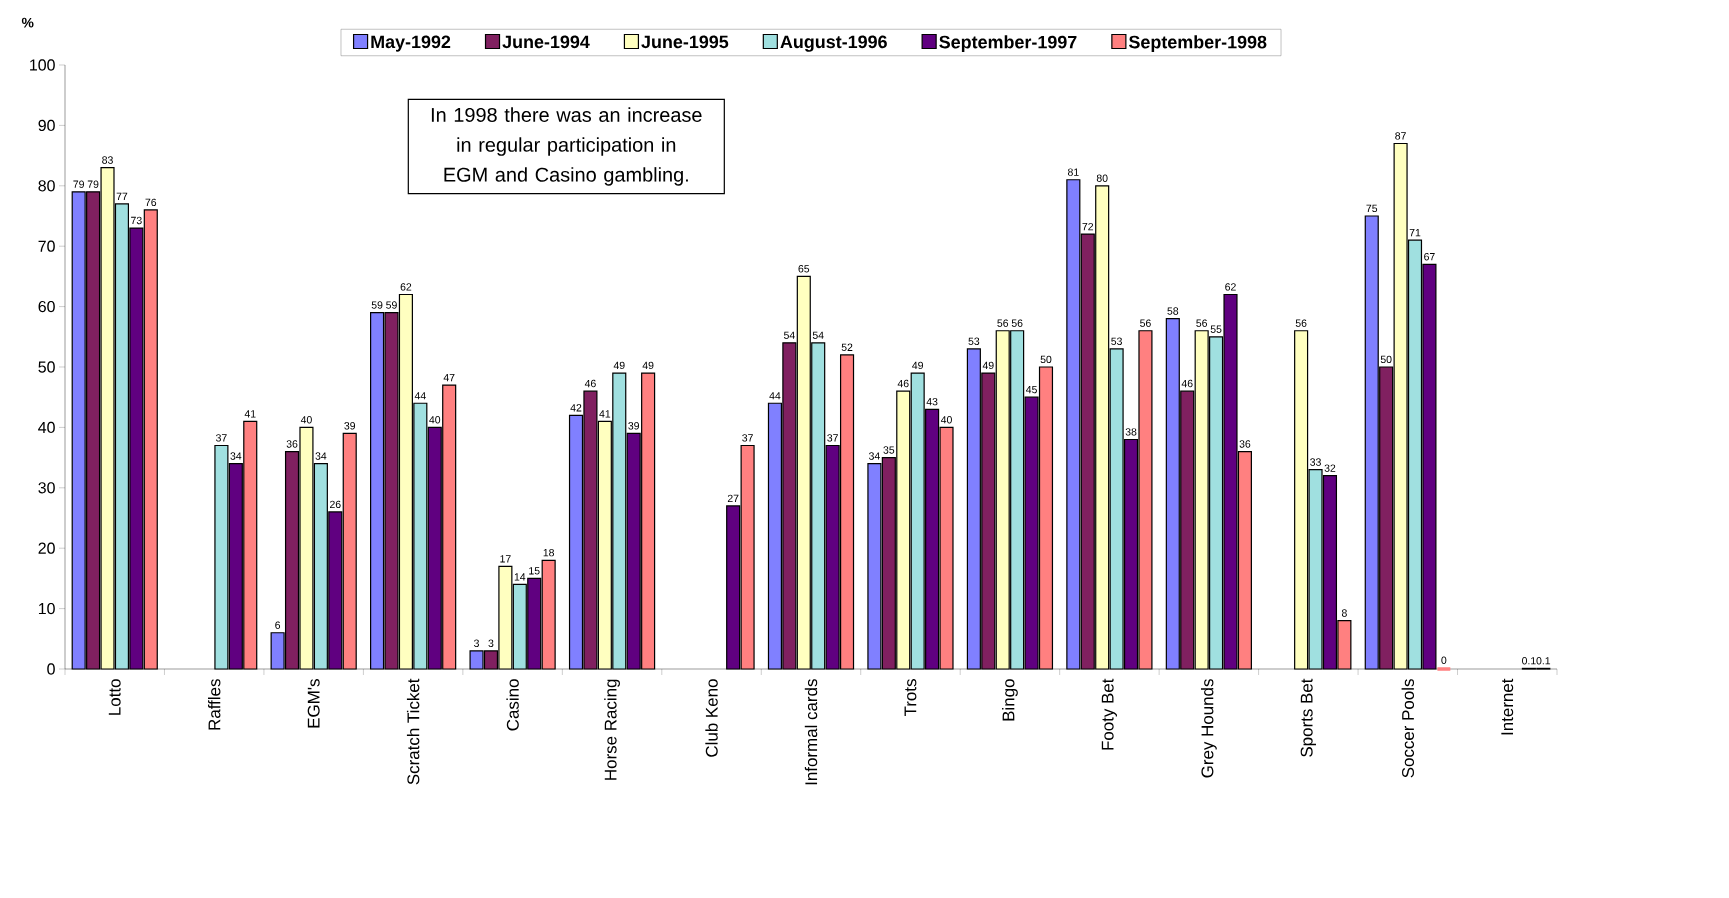 This screenshot has height=898, width=1729. I want to click on data-label: 73, so click(136, 220).